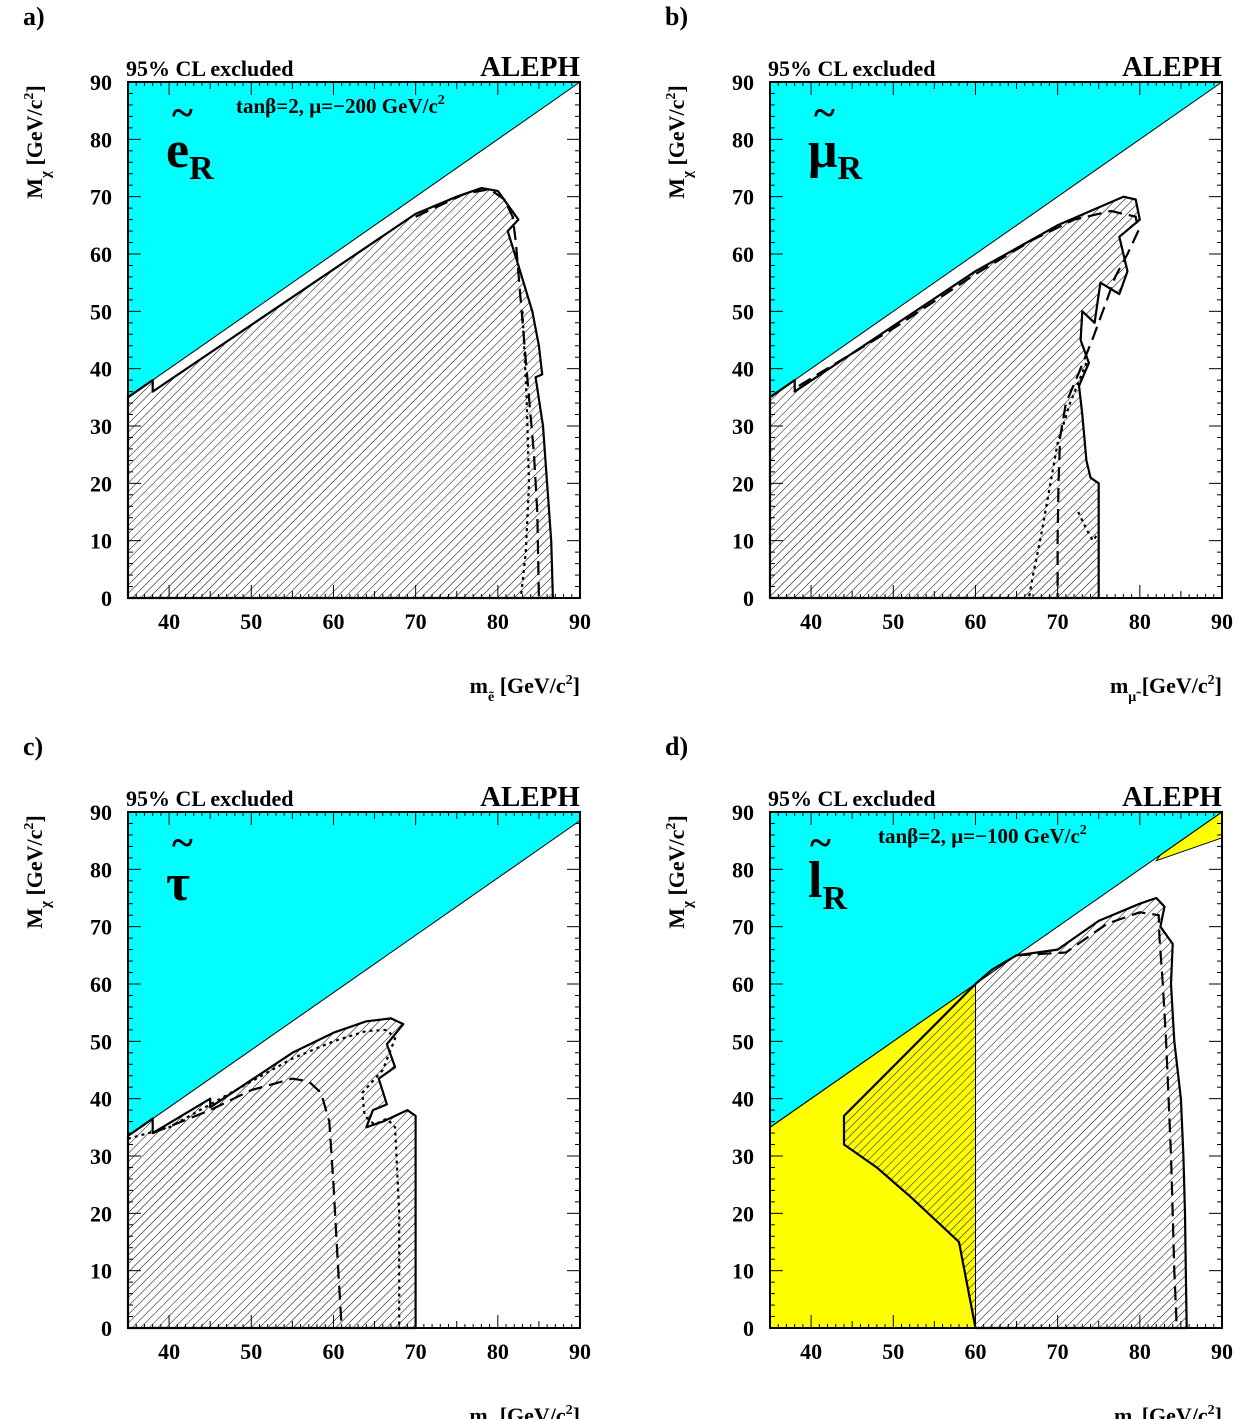  Describe the element at coordinates (835, 154) in the screenshot. I see `particle-symbol: μR` at that location.